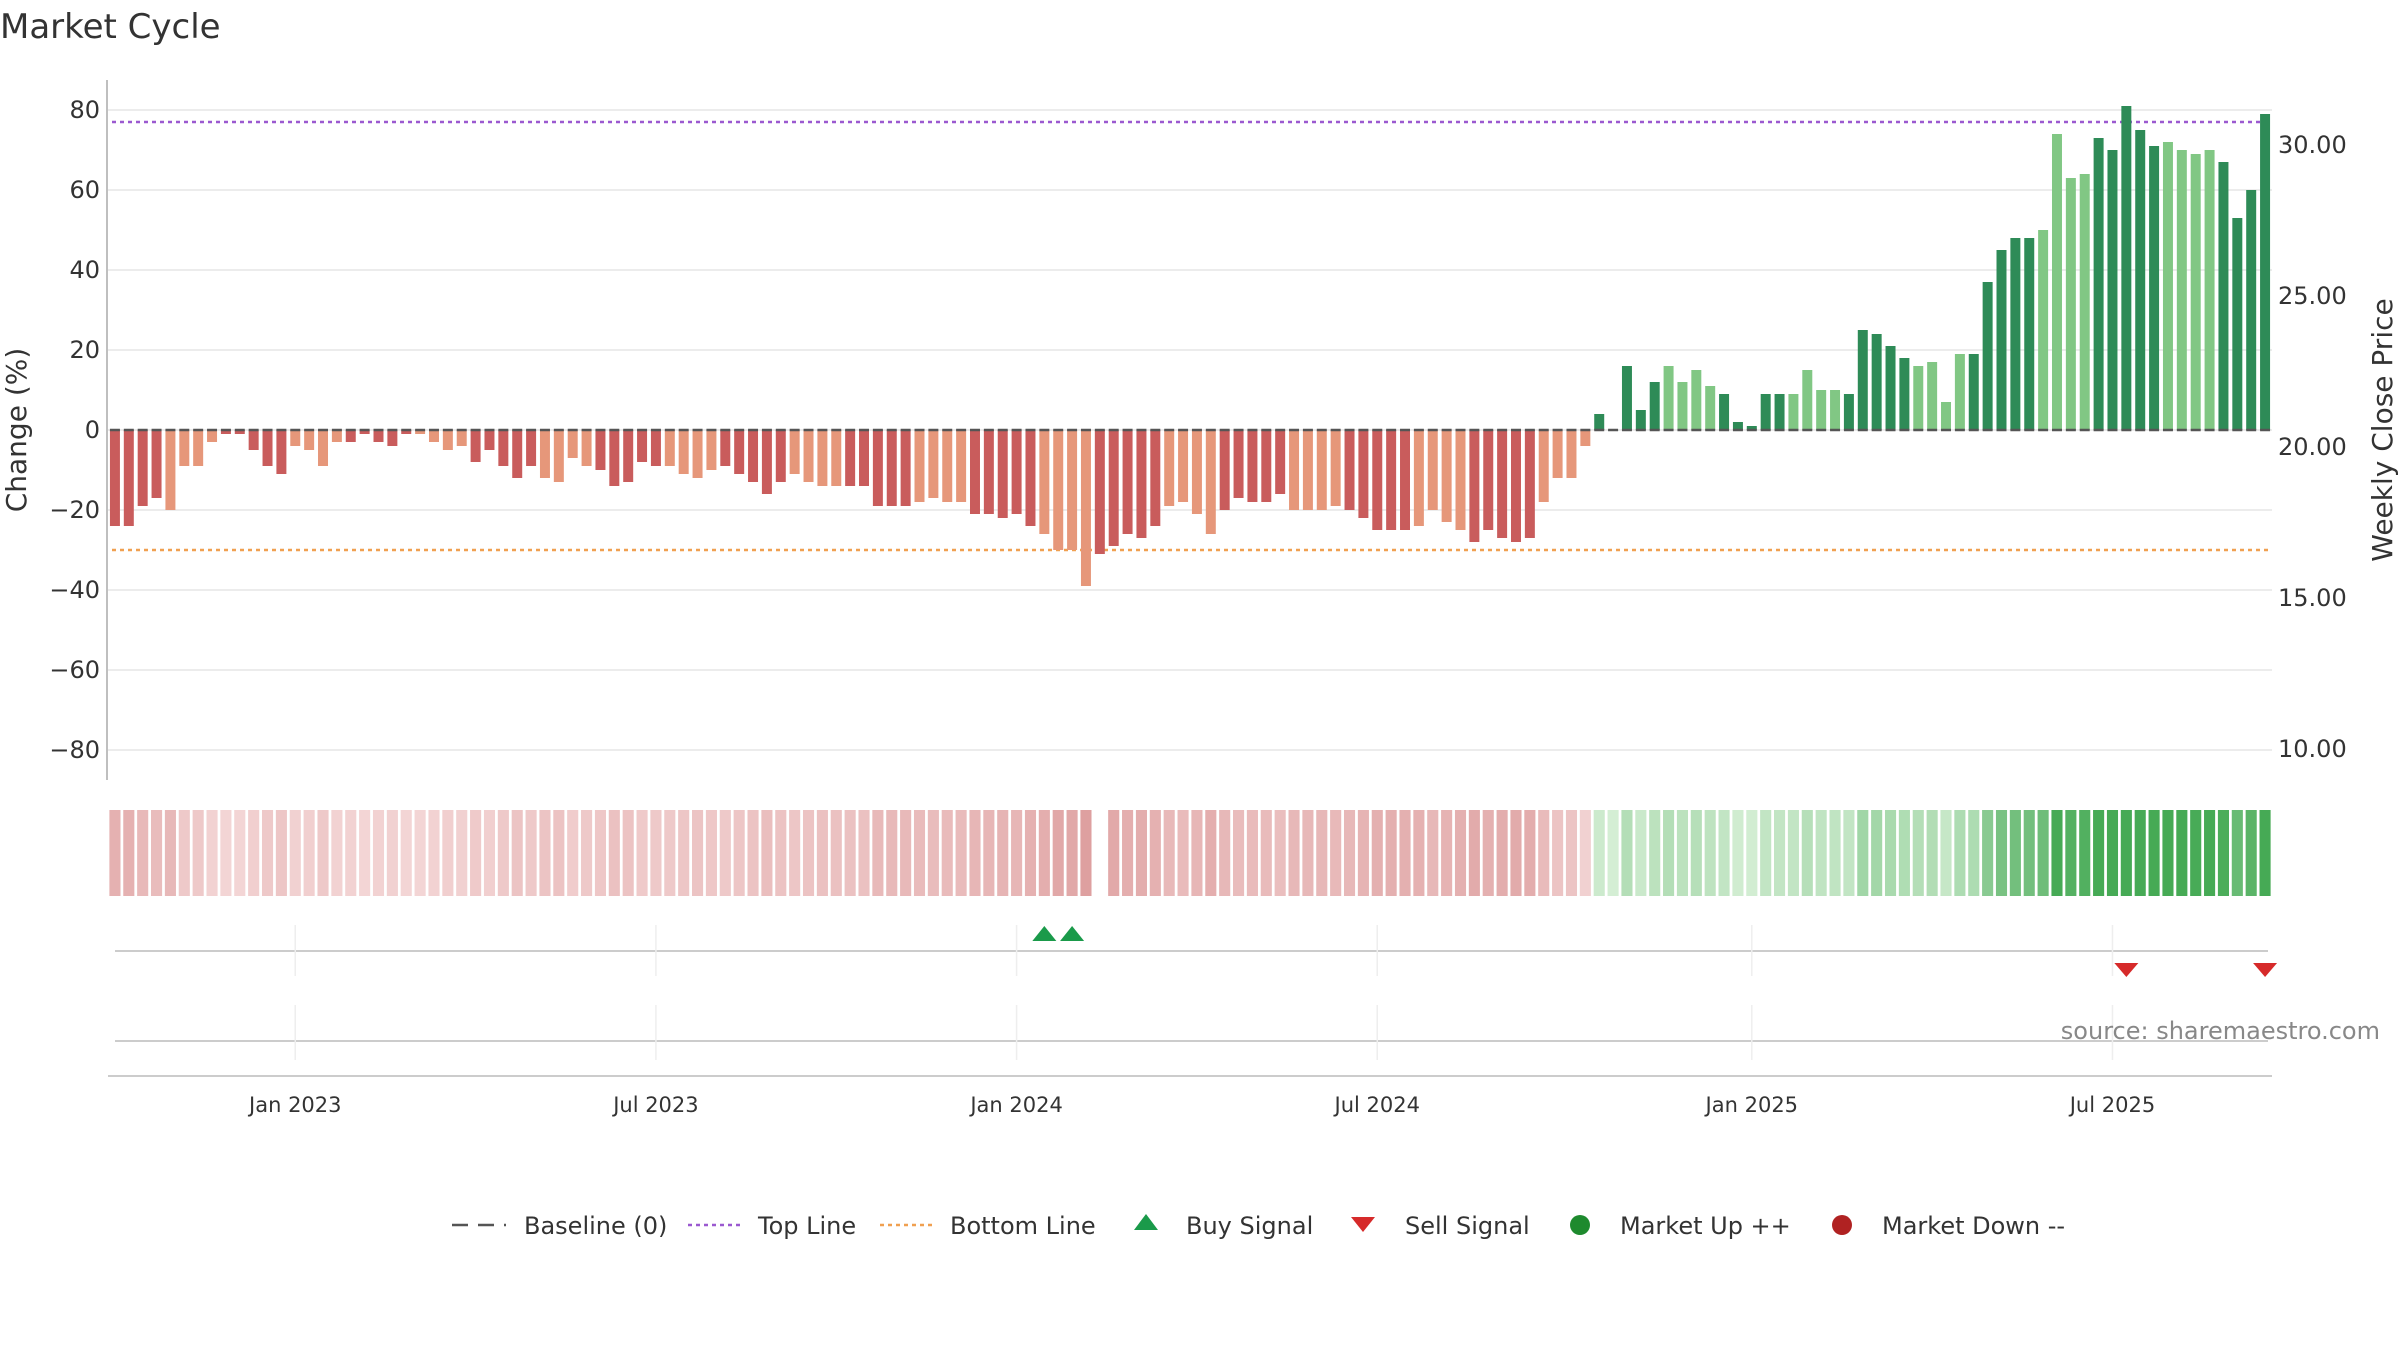  What do you see at coordinates (2312, 145) in the screenshot?
I see `right-tick-label: 30.00` at bounding box center [2312, 145].